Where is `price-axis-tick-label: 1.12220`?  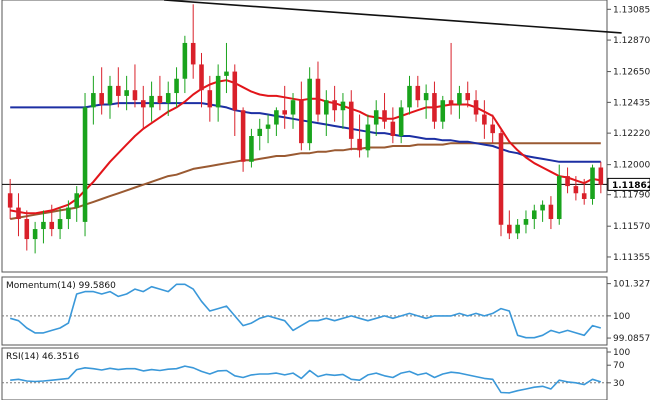 price-axis-tick-label: 1.12220 is located at coordinates (631, 134).